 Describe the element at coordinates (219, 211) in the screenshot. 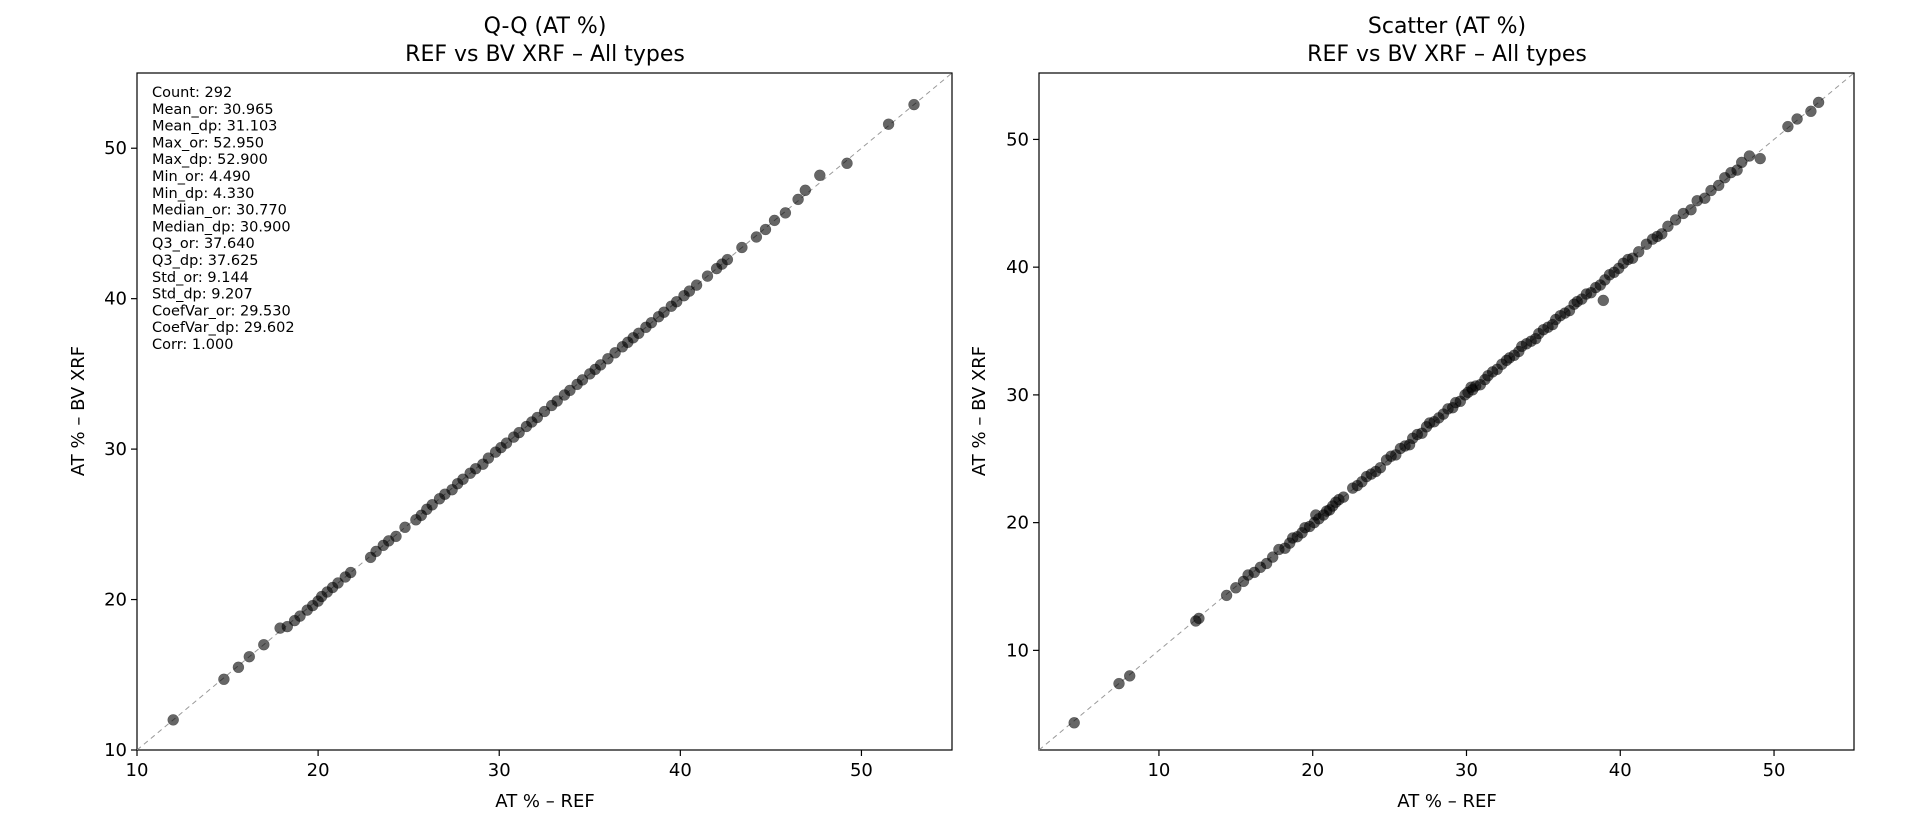

I see `stats-line: Median_or: 30.770` at that location.